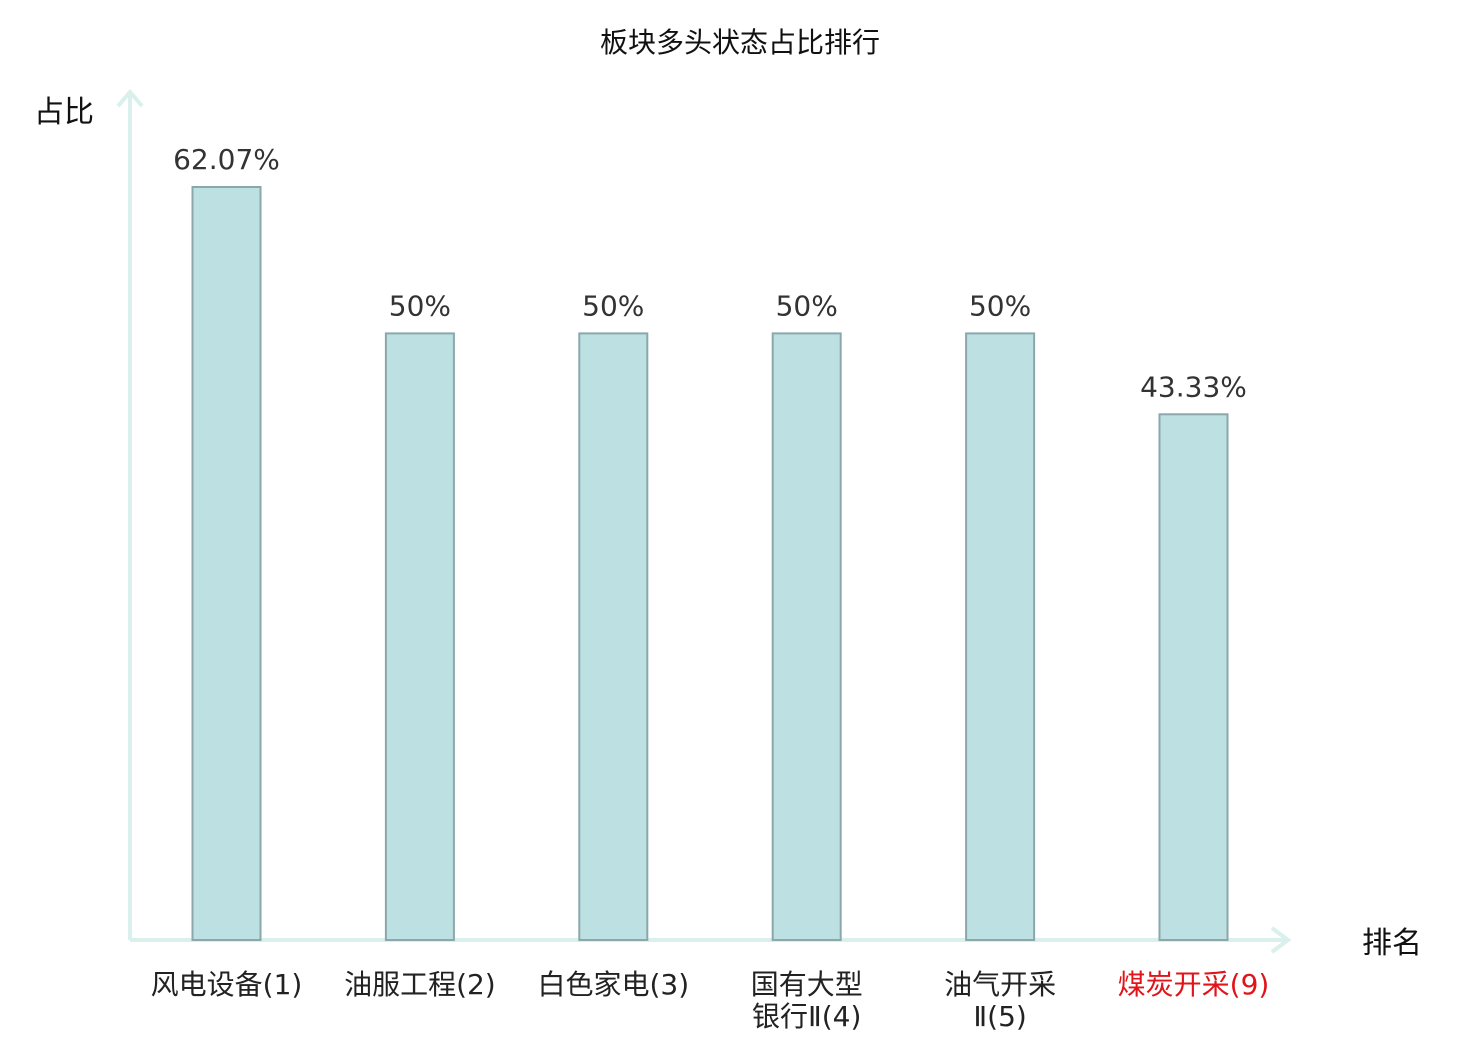 The width and height of the screenshot is (1480, 1040). Describe the element at coordinates (1000, 305) in the screenshot. I see `value-label-5: 50%` at that location.